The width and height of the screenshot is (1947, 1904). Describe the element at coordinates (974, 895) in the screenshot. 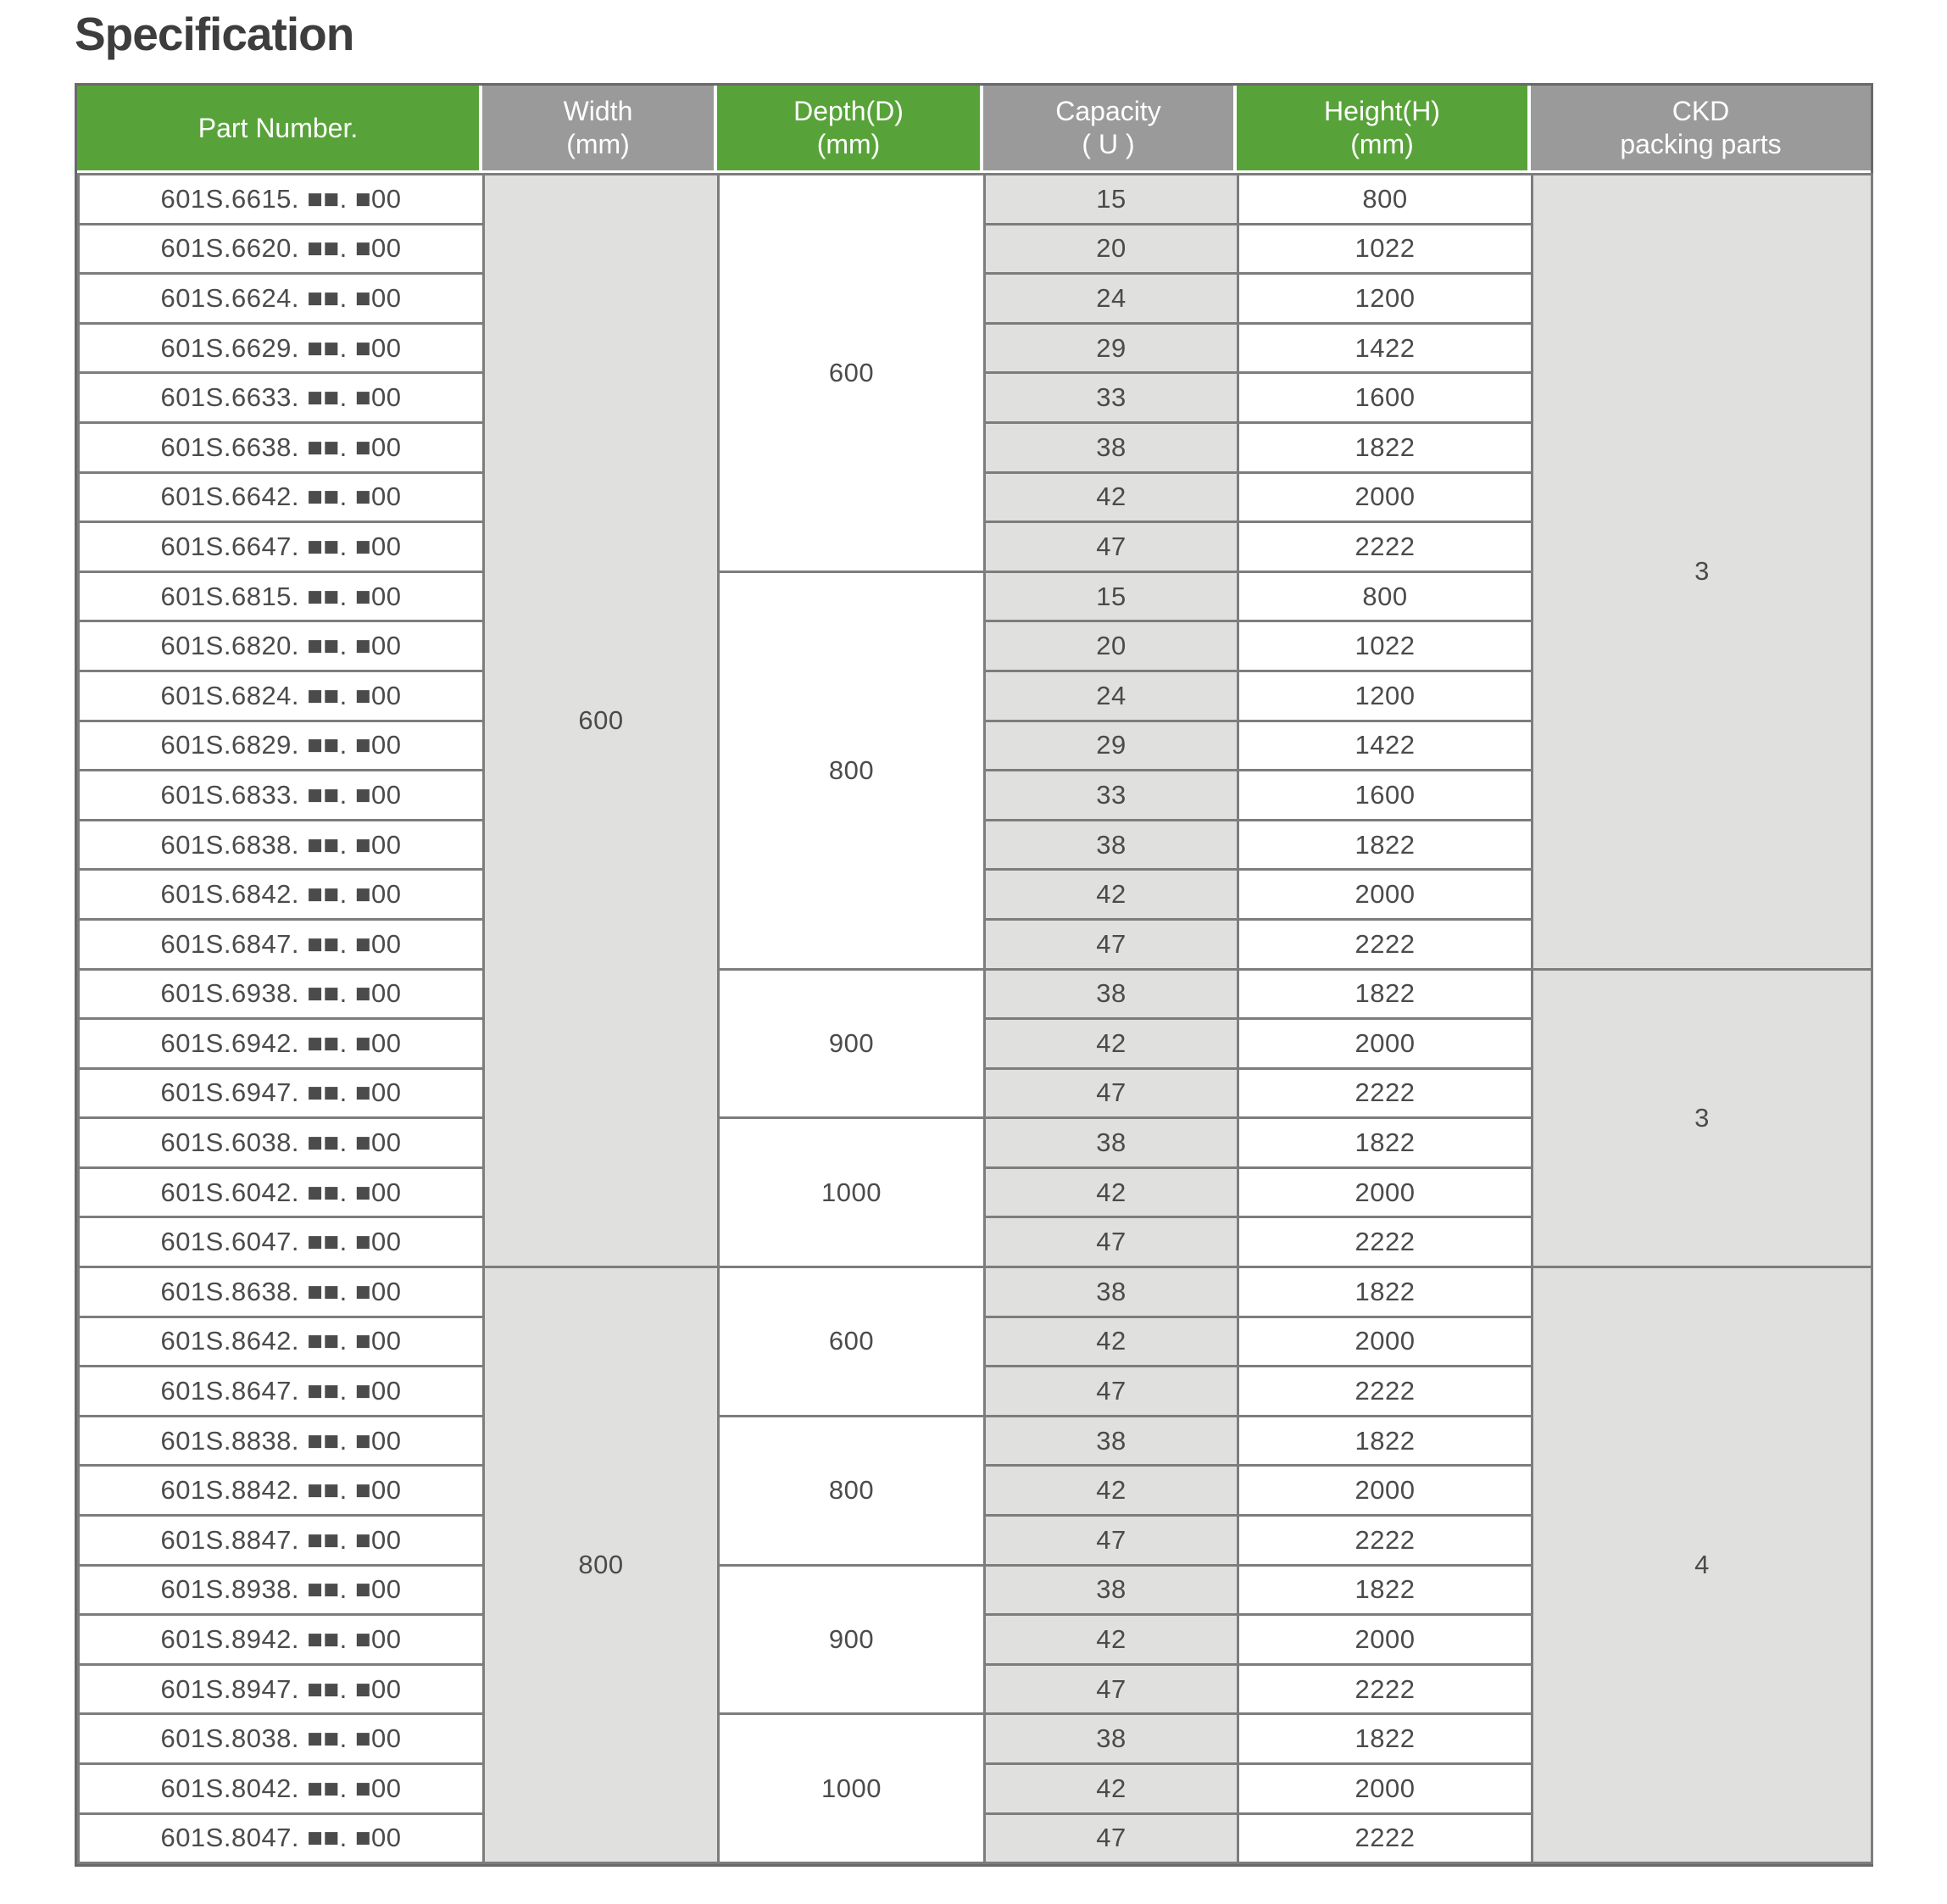

I see `table-row: 601S.6842. ■■. ■00 42 2000` at that location.